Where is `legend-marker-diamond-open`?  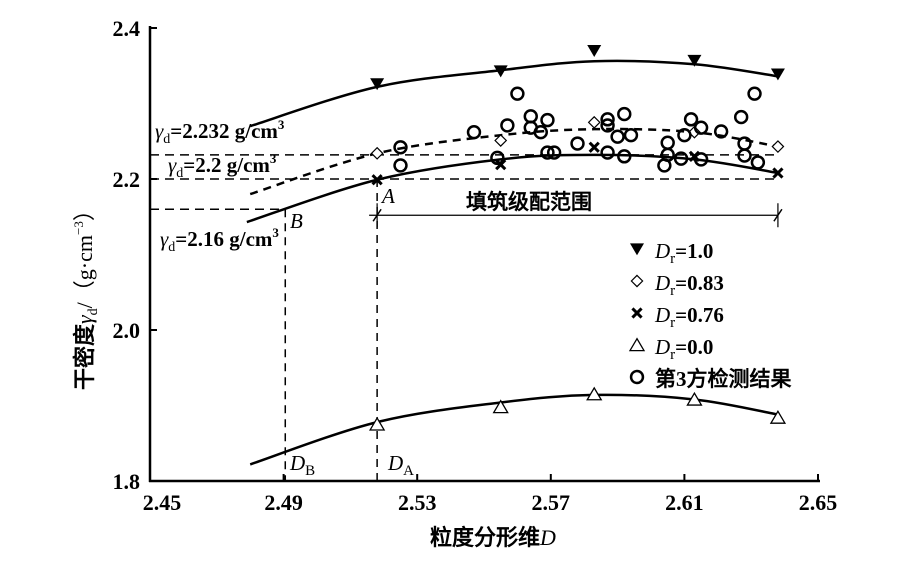 legend-marker-diamond-open is located at coordinates (637, 281).